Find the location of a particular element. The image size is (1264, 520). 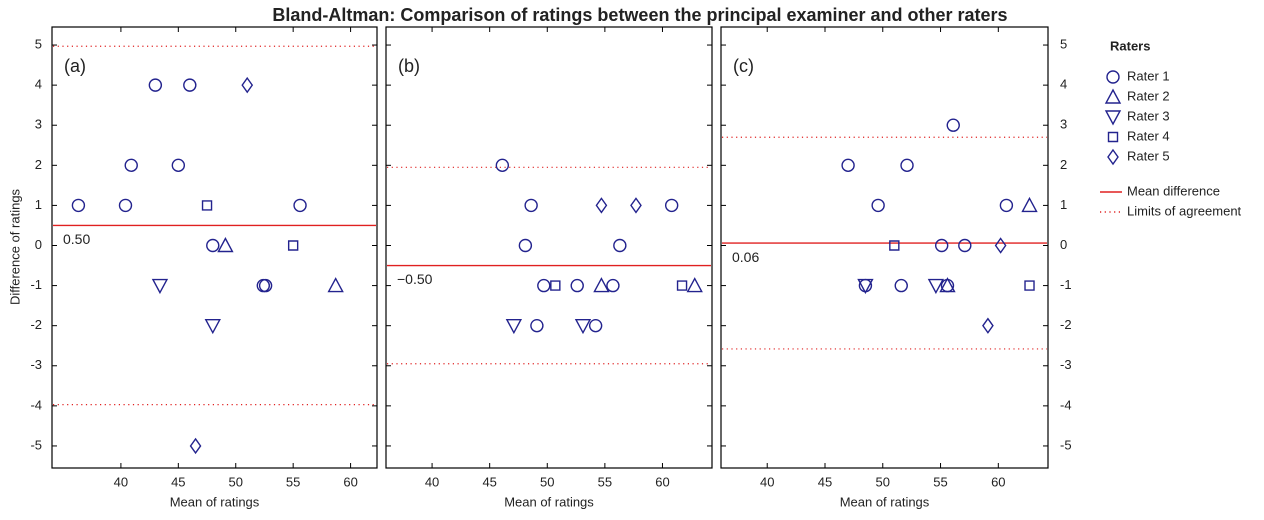

legend-label: Rater 3 is located at coordinates (1148, 115).